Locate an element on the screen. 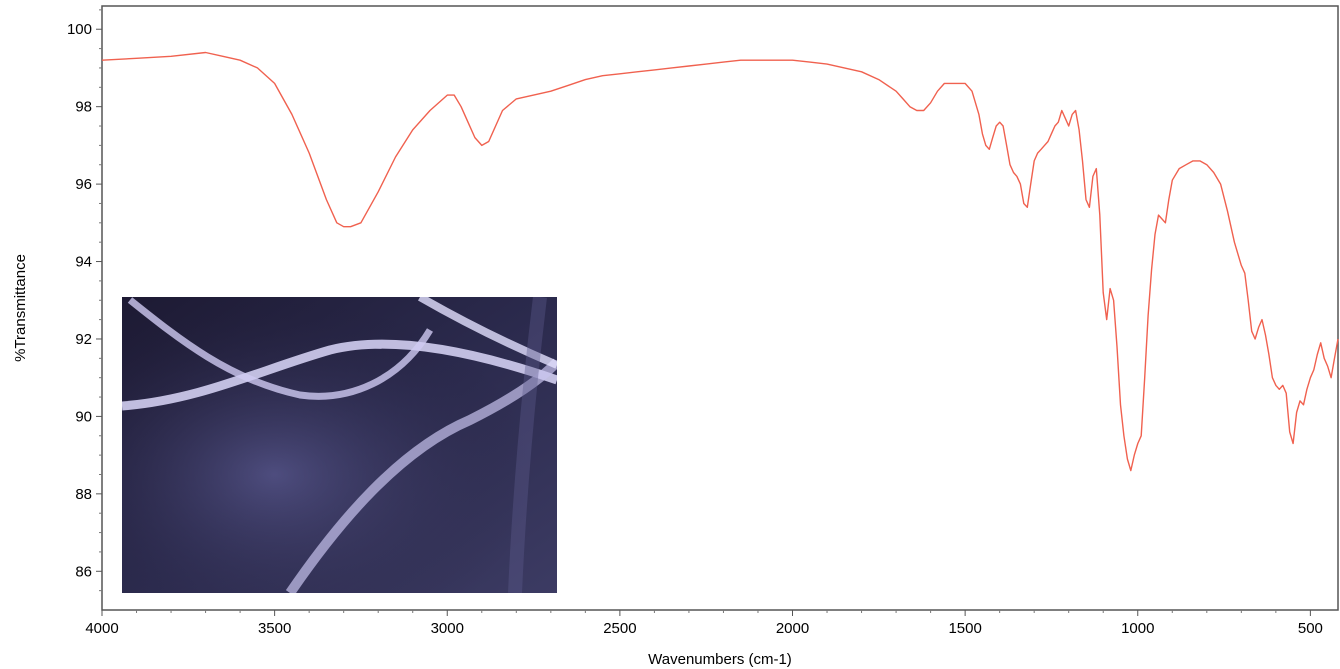  x-tick-label: 3500 is located at coordinates (274, 628).